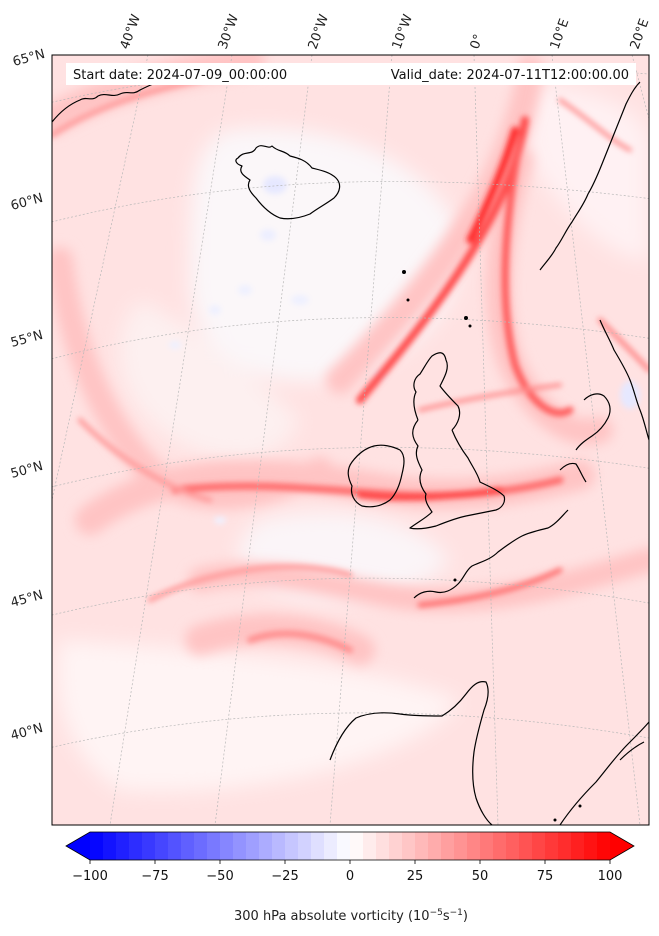 The width and height of the screenshot is (659, 936). What do you see at coordinates (78, 846) in the screenshot?
I see `colorbar-extend-low` at bounding box center [78, 846].